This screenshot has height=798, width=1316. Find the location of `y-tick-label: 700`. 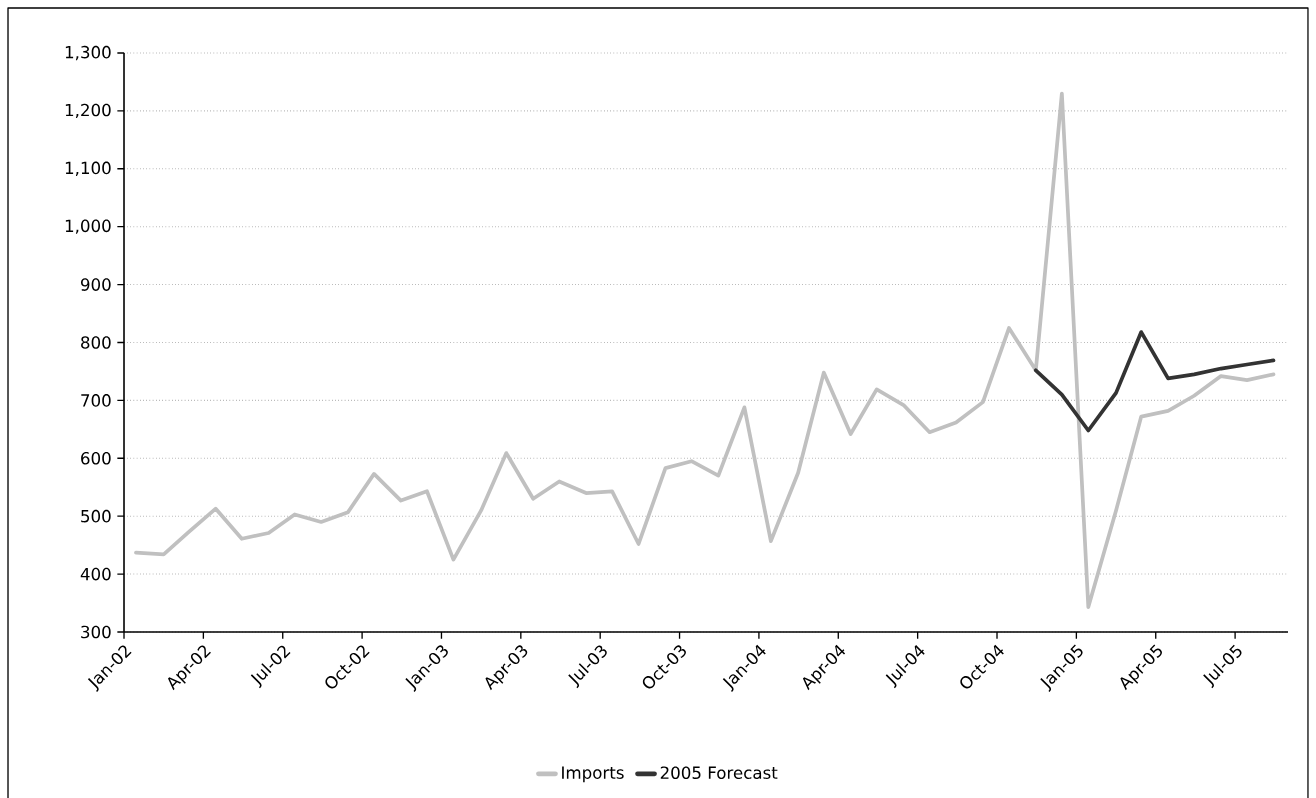

y-tick-label: 700 is located at coordinates (96, 400).